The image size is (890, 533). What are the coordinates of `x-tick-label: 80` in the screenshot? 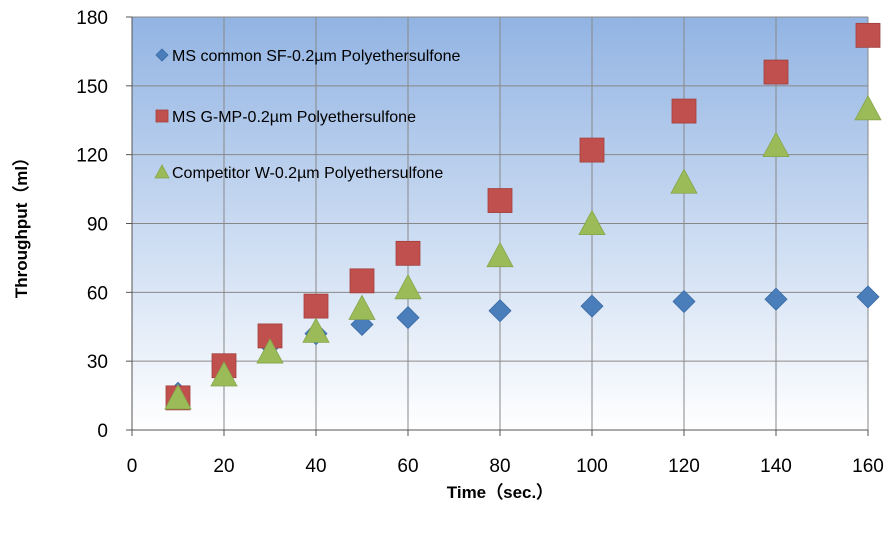 It's located at (499, 466).